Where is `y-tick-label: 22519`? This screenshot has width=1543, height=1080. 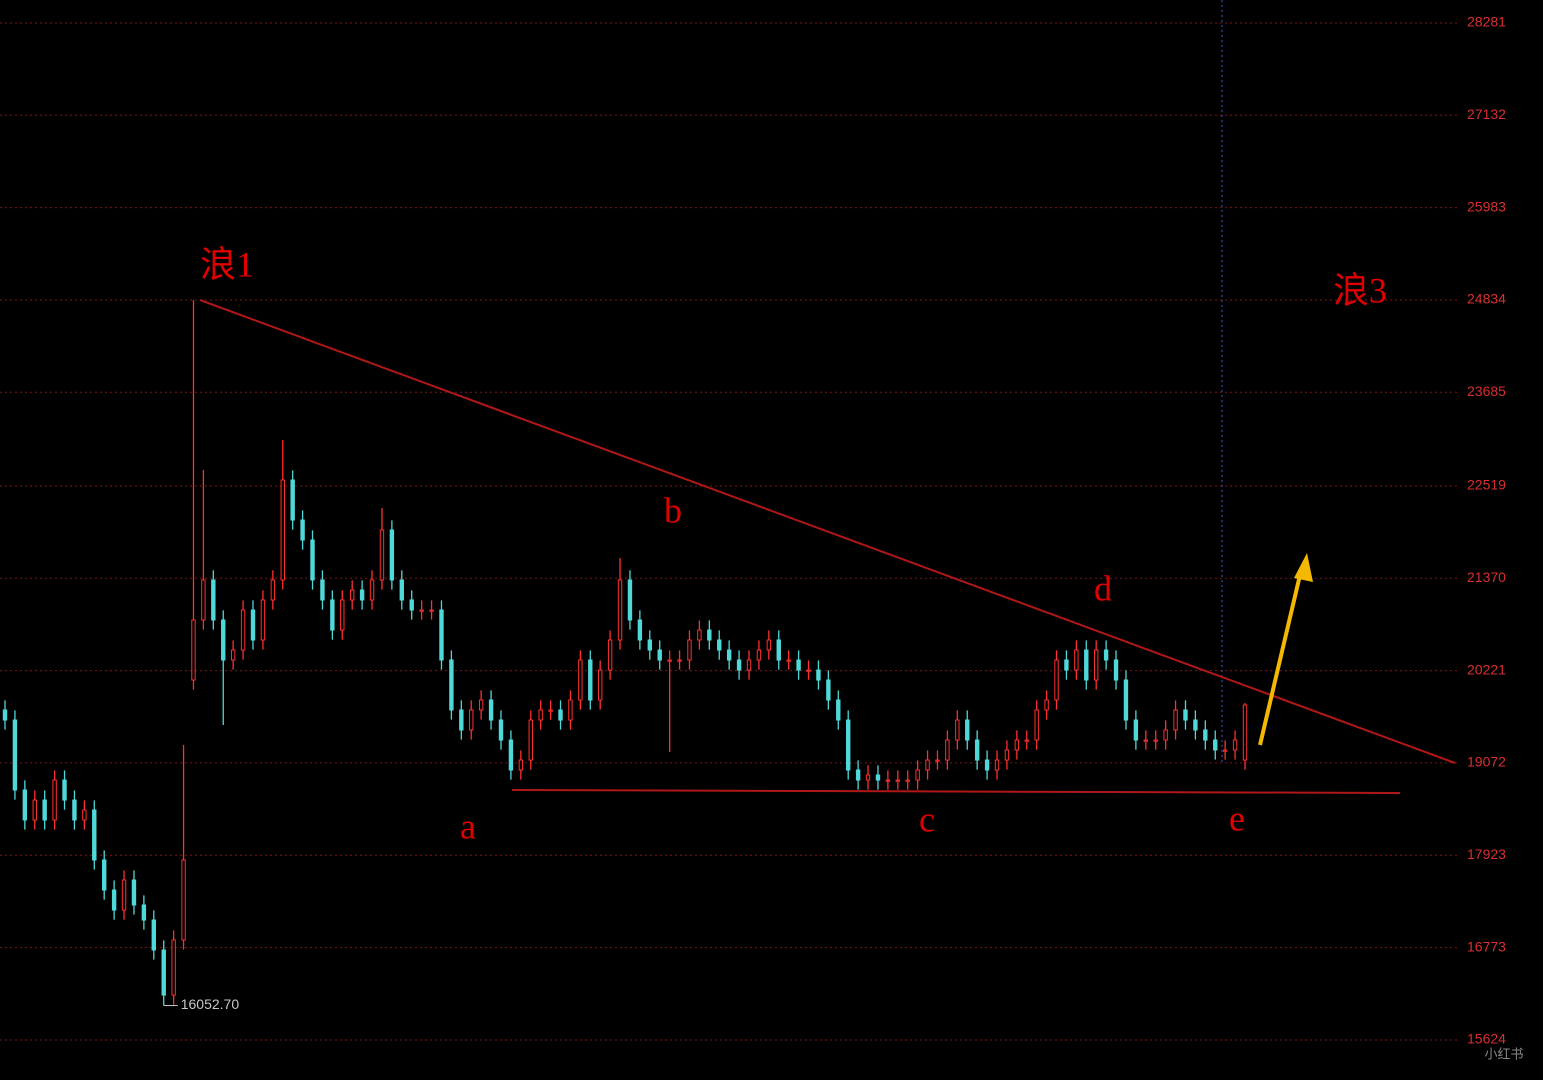
y-tick-label: 22519 is located at coordinates (1486, 485).